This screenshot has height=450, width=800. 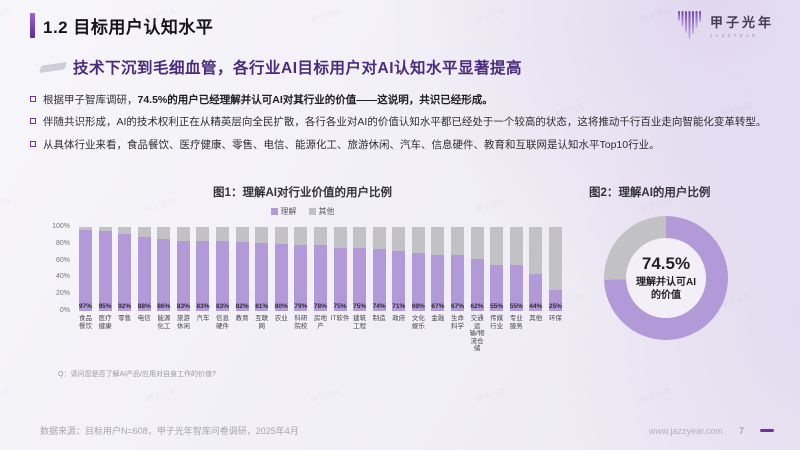 What do you see at coordinates (497, 326) in the screenshot?
I see `x-label-line: 行业` at bounding box center [497, 326].